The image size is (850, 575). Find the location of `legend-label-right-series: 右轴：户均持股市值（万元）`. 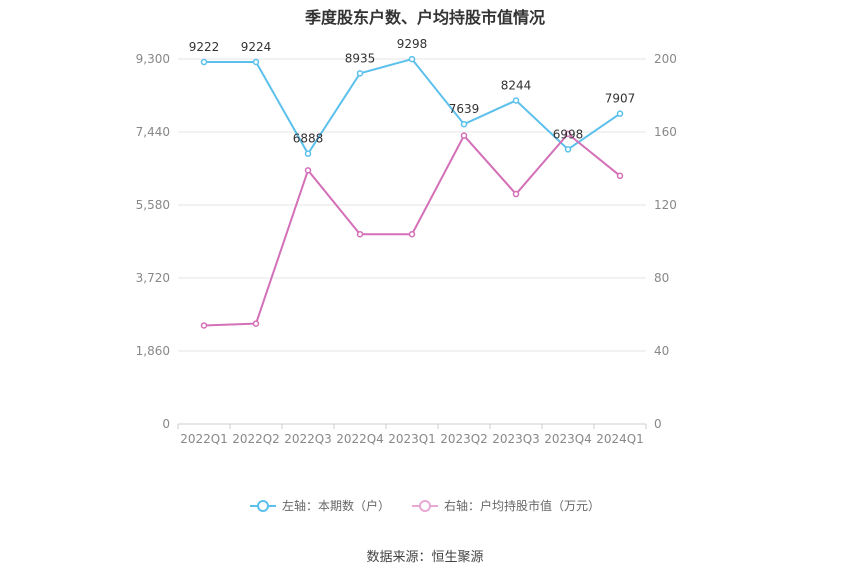

legend-label-right-series: 右轴：户均持股市值（万元） is located at coordinates (522, 506).